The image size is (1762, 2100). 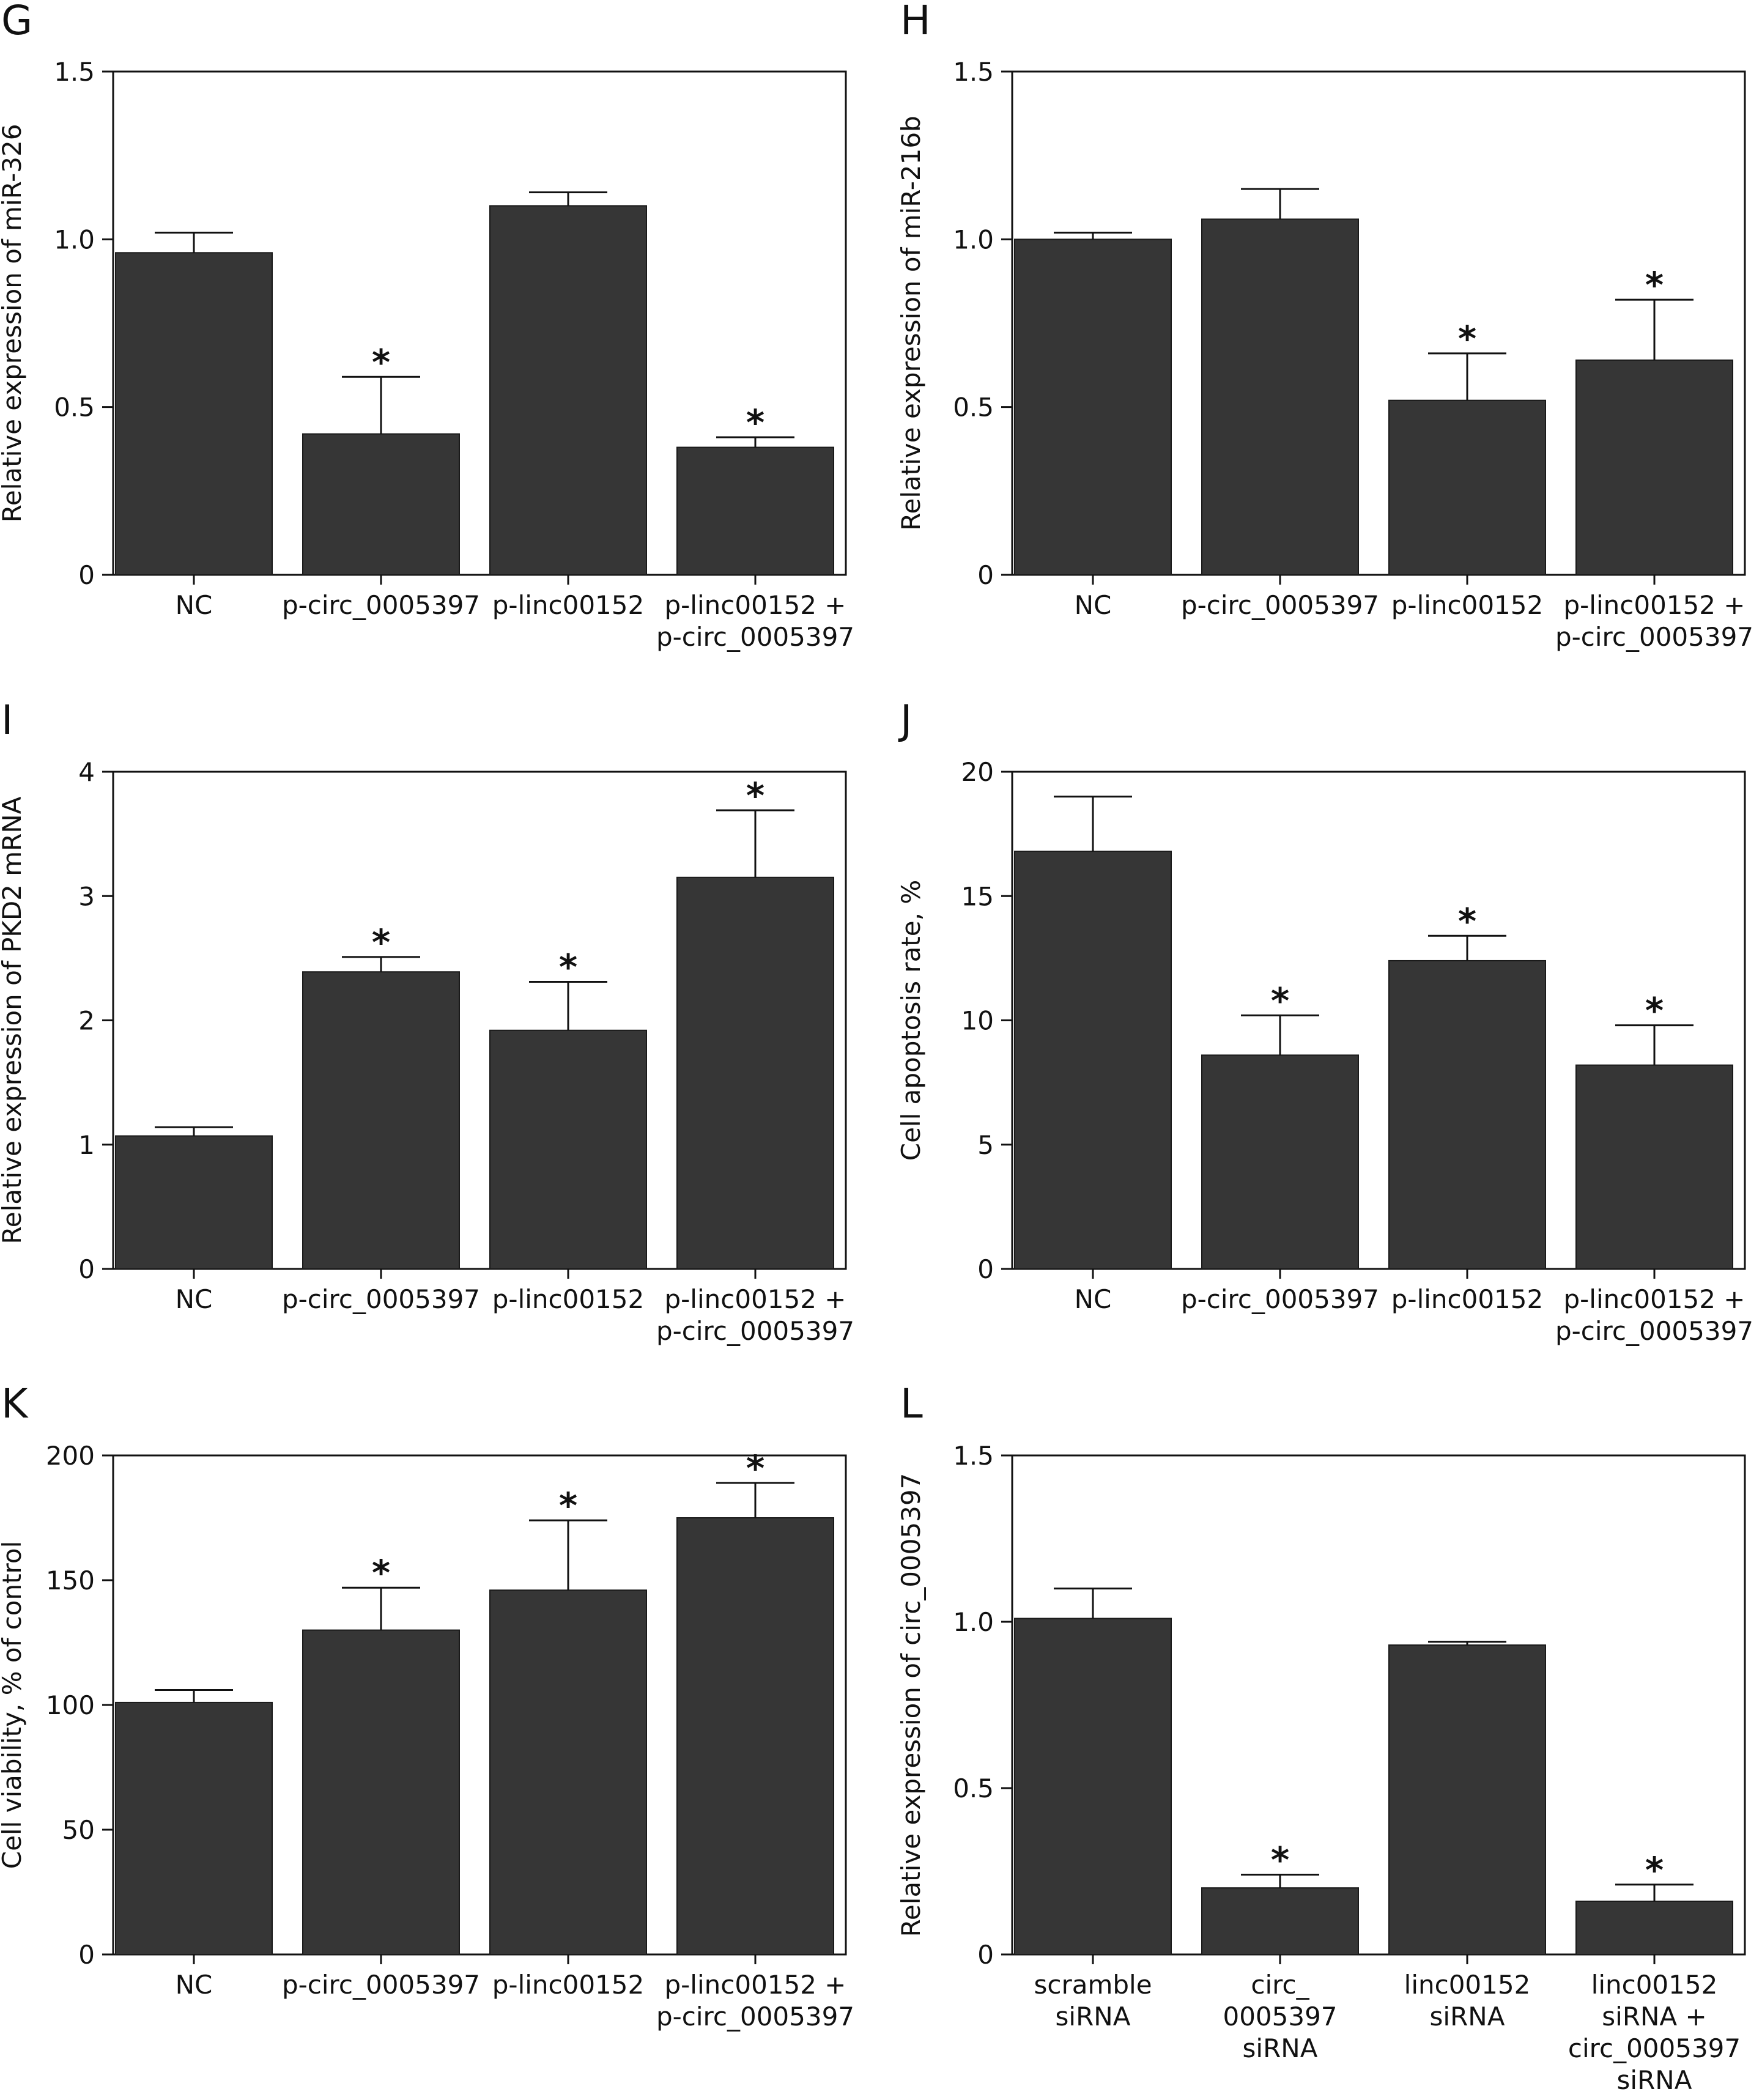 What do you see at coordinates (78, 1830) in the screenshot?
I see `y-tick-label: 50` at bounding box center [78, 1830].